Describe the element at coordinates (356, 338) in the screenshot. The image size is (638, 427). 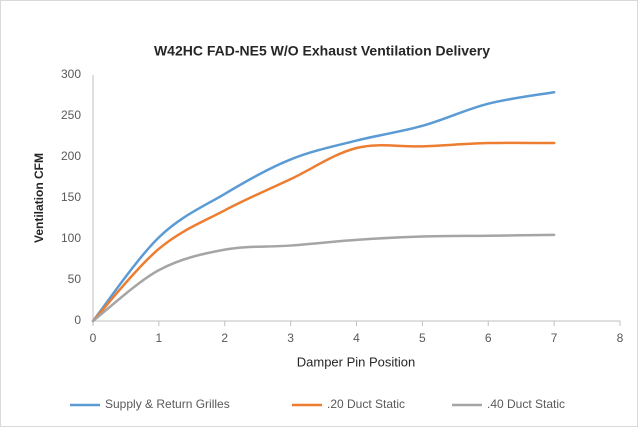
I see `x-tick-label: 4` at that location.